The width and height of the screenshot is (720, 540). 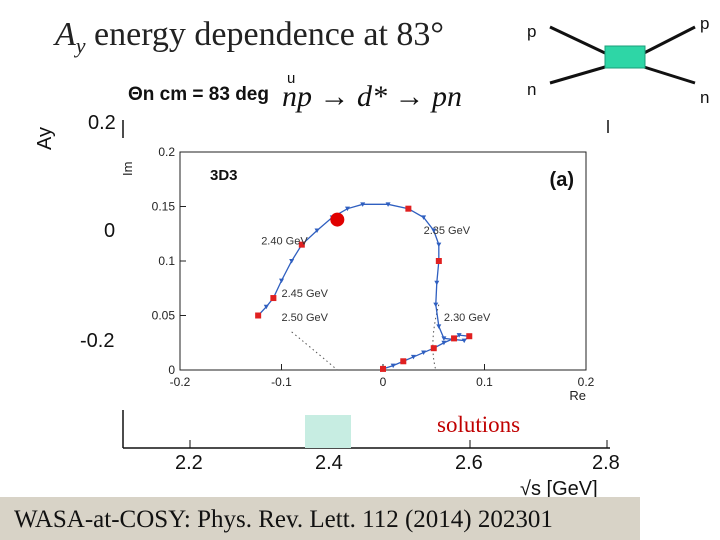 I want to click on label-n-right: n, so click(x=705, y=97).